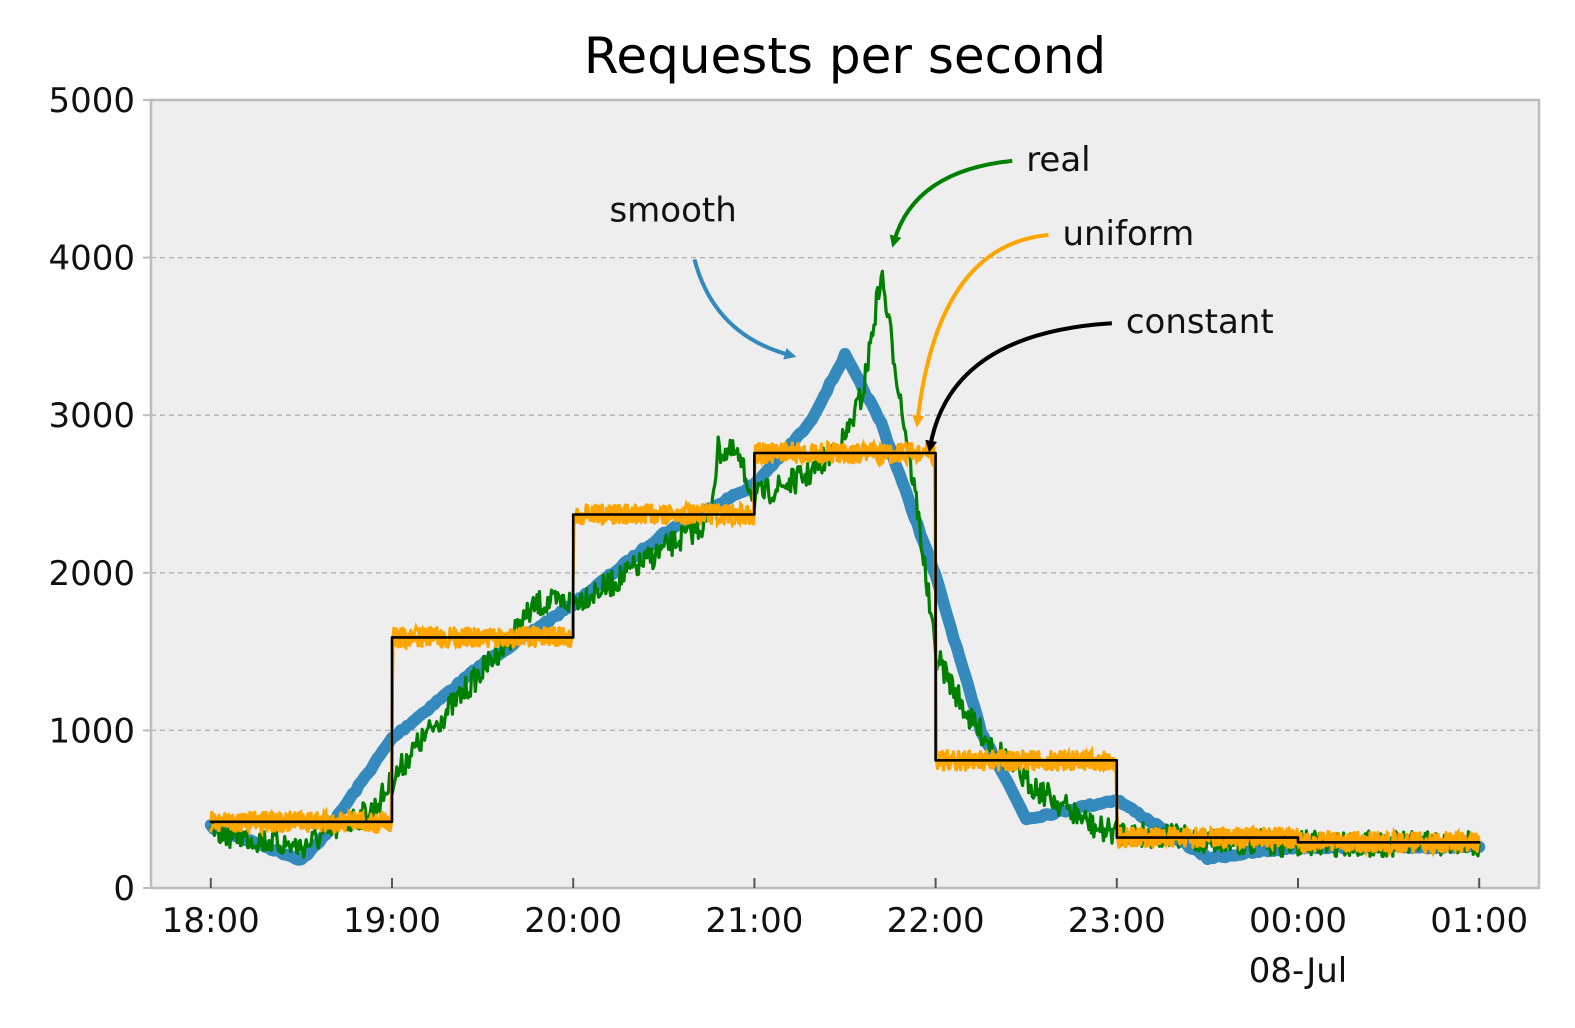 Image resolution: width=1575 pixels, height=1028 pixels. What do you see at coordinates (1200, 322) in the screenshot?
I see `annotation-constant-label: constant` at bounding box center [1200, 322].